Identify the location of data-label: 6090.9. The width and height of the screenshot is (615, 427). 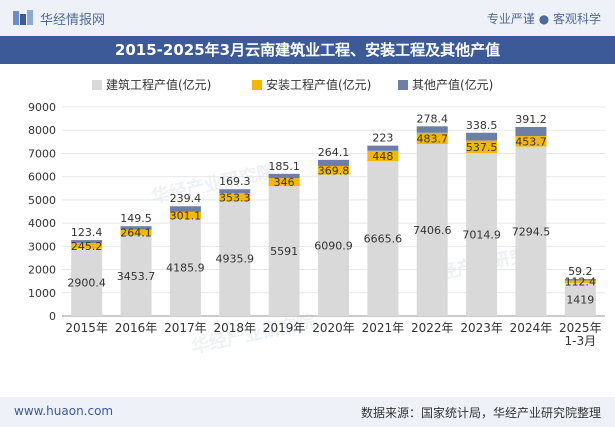
(333, 245).